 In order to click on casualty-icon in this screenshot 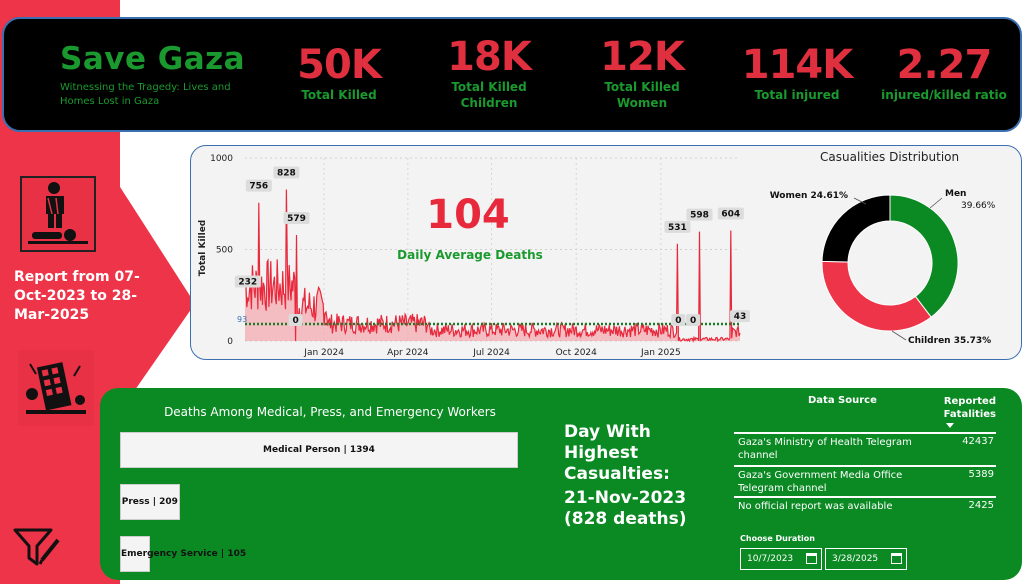, I will do `click(58, 214)`.